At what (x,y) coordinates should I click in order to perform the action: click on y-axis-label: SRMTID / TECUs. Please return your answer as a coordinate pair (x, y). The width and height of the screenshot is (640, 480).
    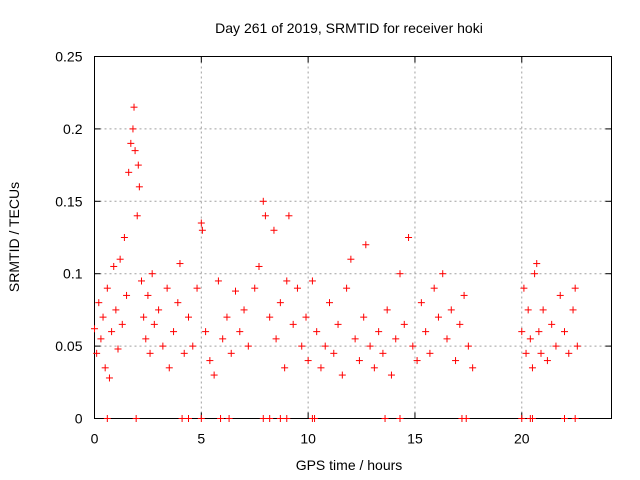
    Looking at the image, I should click on (14, 237).